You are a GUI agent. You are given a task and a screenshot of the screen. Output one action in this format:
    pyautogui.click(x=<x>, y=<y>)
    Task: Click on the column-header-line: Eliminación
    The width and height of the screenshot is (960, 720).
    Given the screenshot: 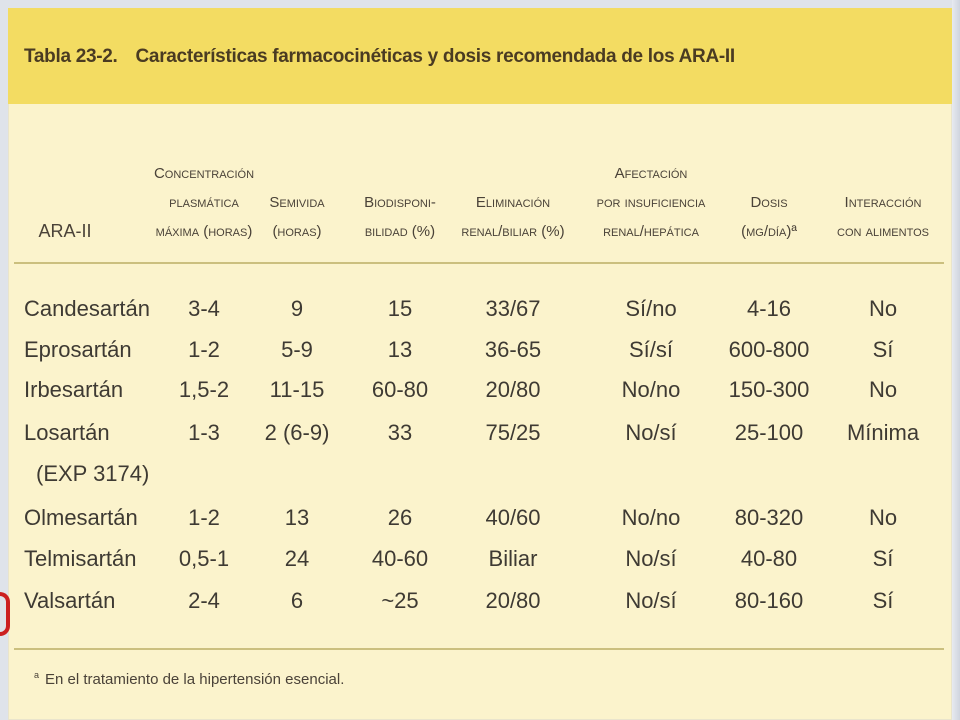 What is the action you would take?
    pyautogui.click(x=513, y=202)
    